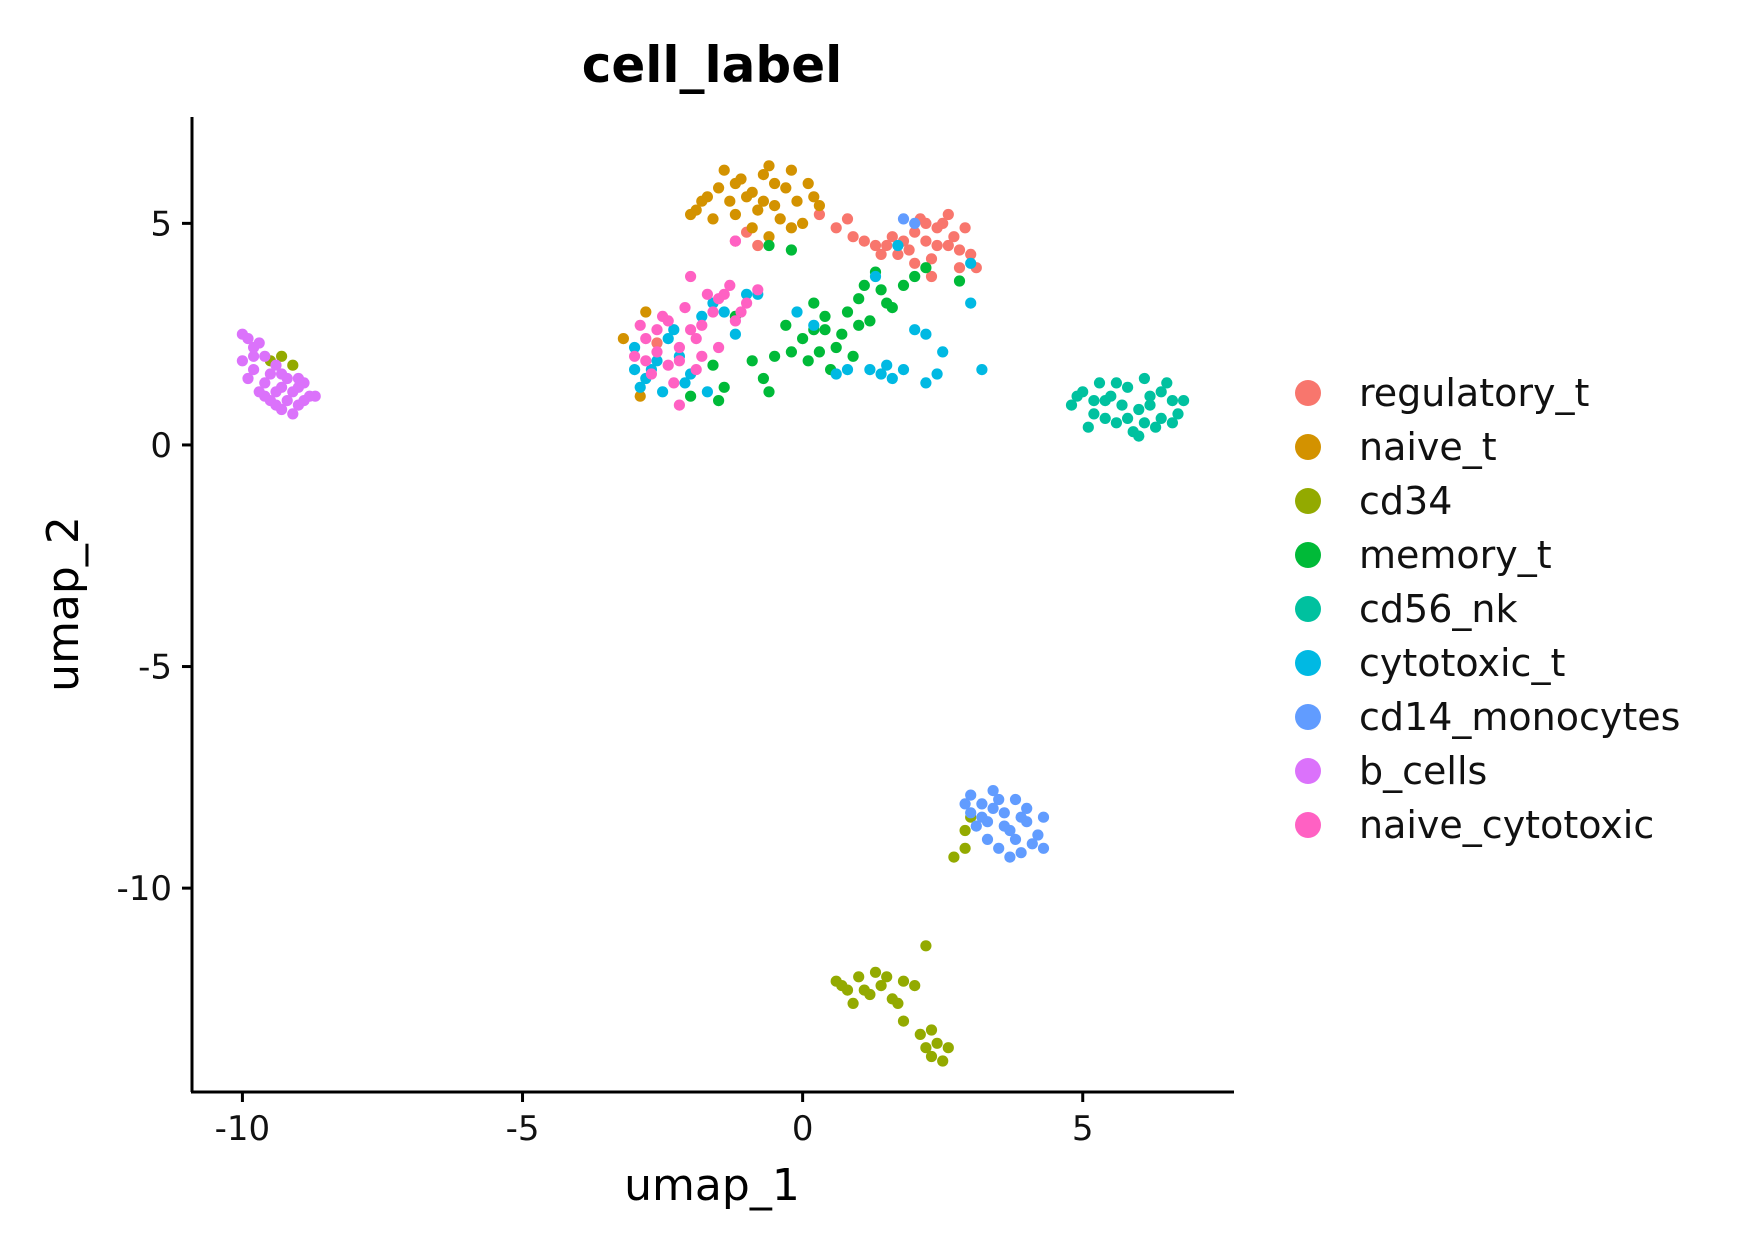 The height and width of the screenshot is (1250, 1750). Describe the element at coordinates (712, 1185) in the screenshot. I see `x-axis-title: umap_1` at that location.